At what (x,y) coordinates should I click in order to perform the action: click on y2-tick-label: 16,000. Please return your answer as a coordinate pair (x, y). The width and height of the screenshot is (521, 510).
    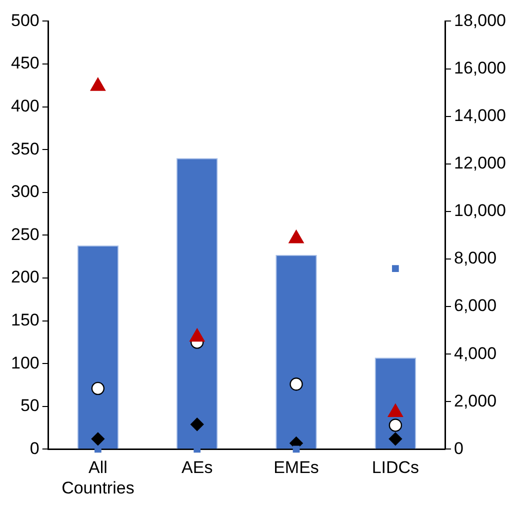
    Looking at the image, I should click on (480, 68).